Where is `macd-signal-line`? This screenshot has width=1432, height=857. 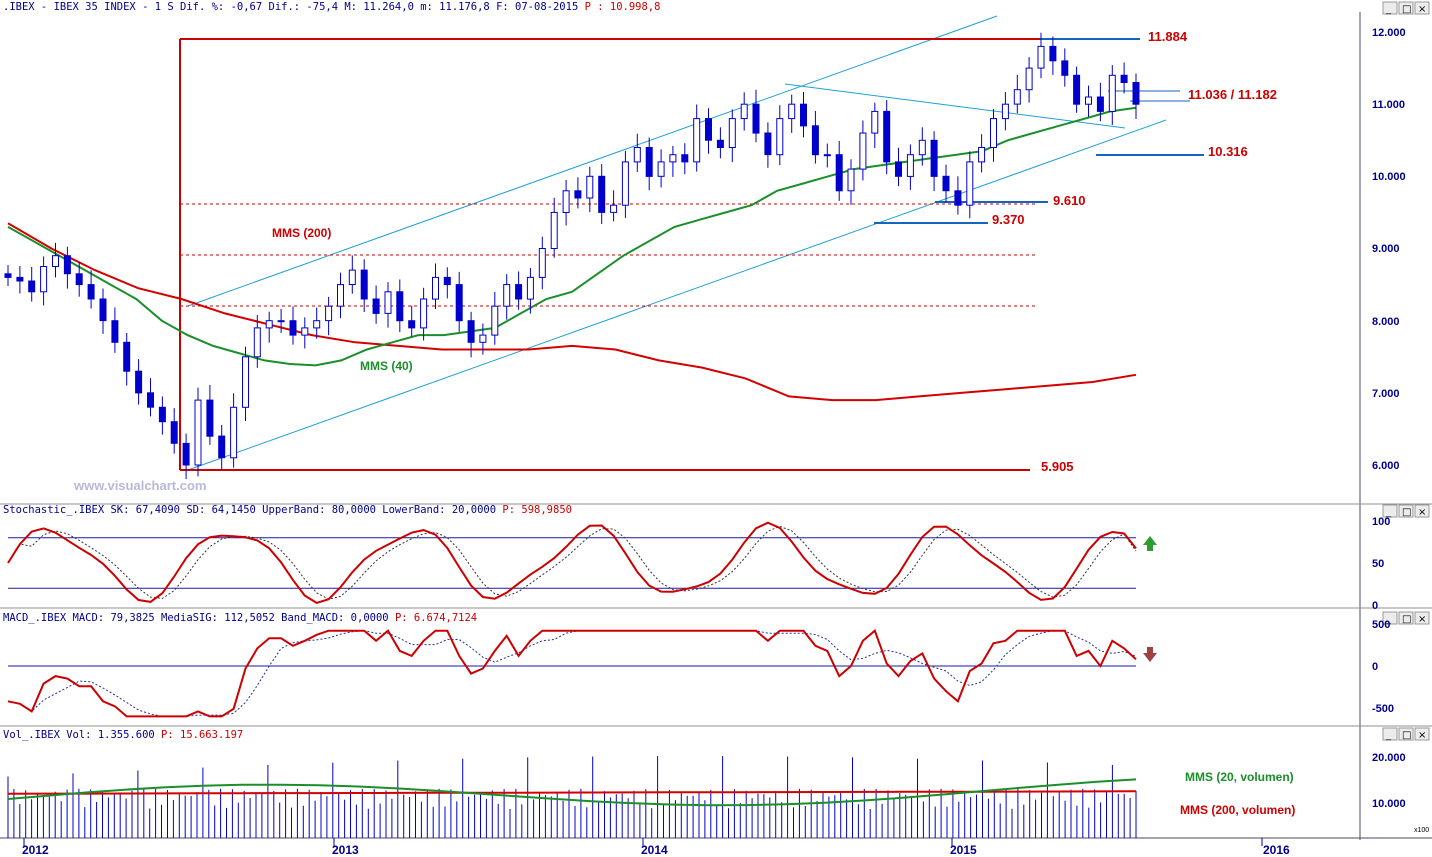
macd-signal-line is located at coordinates (572, 673).